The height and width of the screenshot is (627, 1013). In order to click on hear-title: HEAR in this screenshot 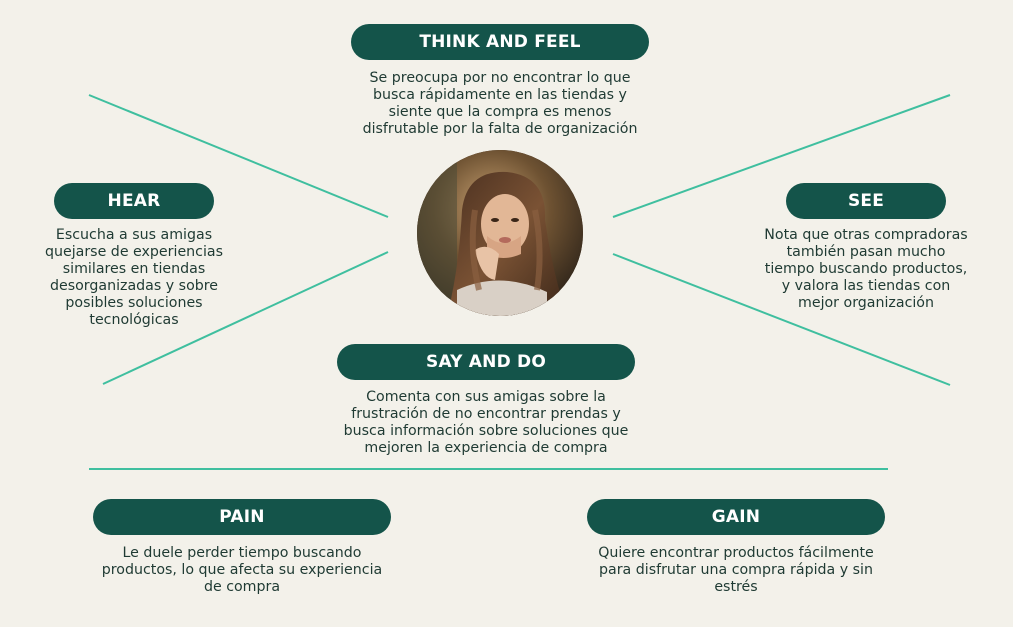, I will do `click(134, 201)`.